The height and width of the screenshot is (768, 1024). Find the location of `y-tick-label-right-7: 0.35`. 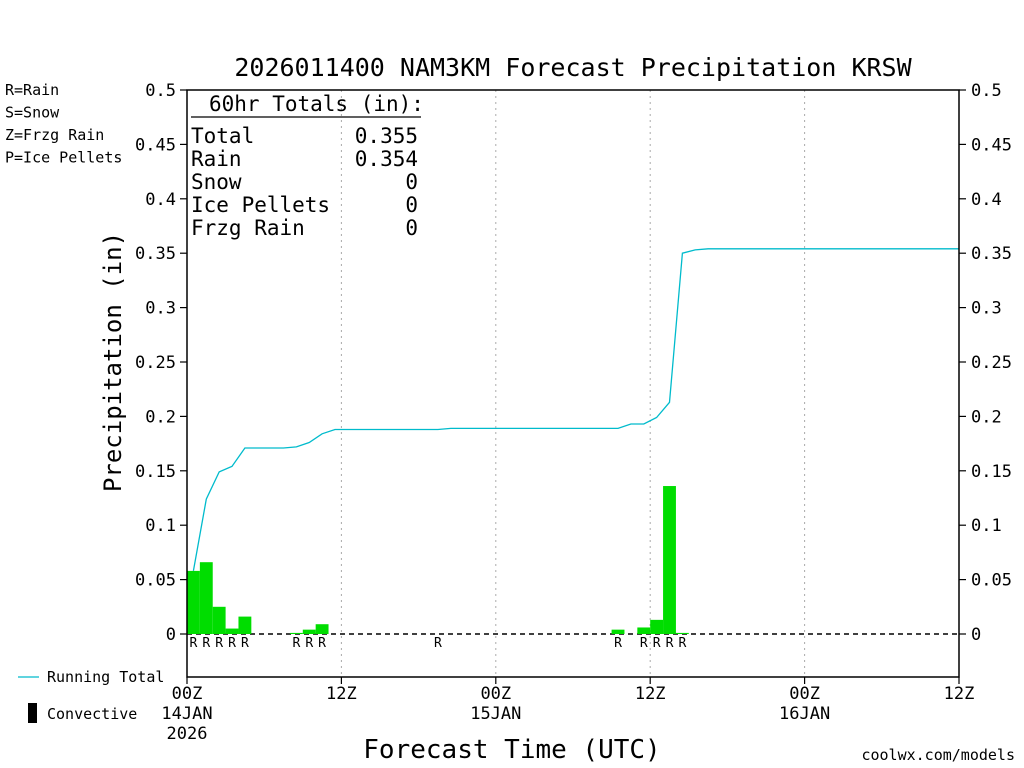

y-tick-label-right-7: 0.35 is located at coordinates (991, 254).